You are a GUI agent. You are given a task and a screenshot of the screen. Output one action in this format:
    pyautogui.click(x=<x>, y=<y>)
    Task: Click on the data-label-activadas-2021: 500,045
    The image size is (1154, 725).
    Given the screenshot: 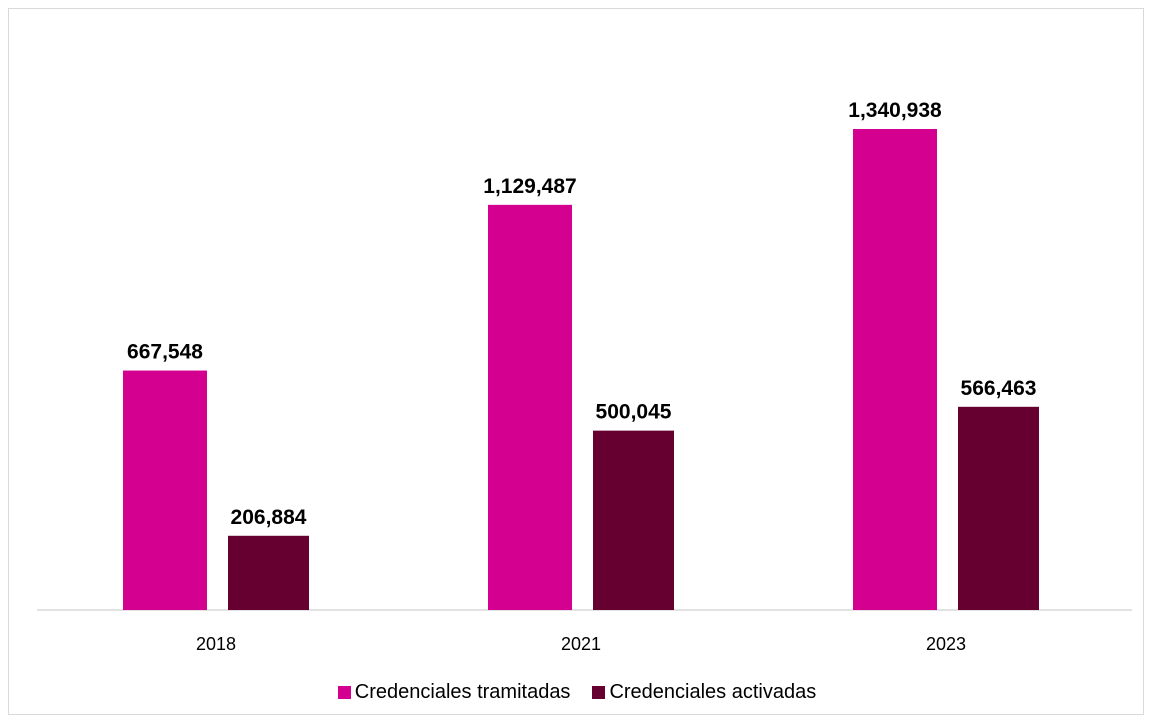 What is the action you would take?
    pyautogui.click(x=634, y=412)
    